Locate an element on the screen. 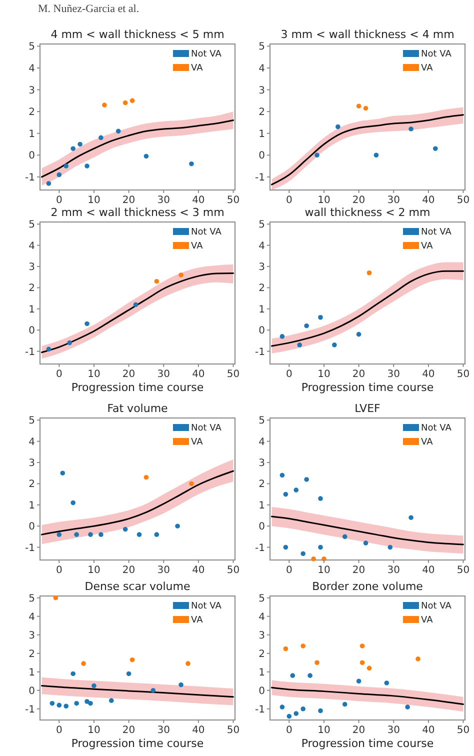 The height and width of the screenshot is (756, 474). y-tick-label: 2 is located at coordinates (261, 484).